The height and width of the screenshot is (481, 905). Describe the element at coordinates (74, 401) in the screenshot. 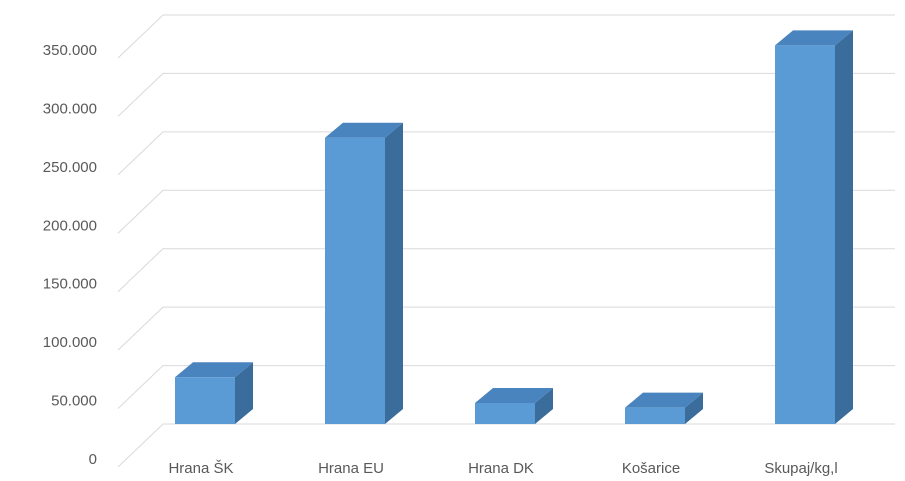

I see `y-tick-label: 50.000` at that location.